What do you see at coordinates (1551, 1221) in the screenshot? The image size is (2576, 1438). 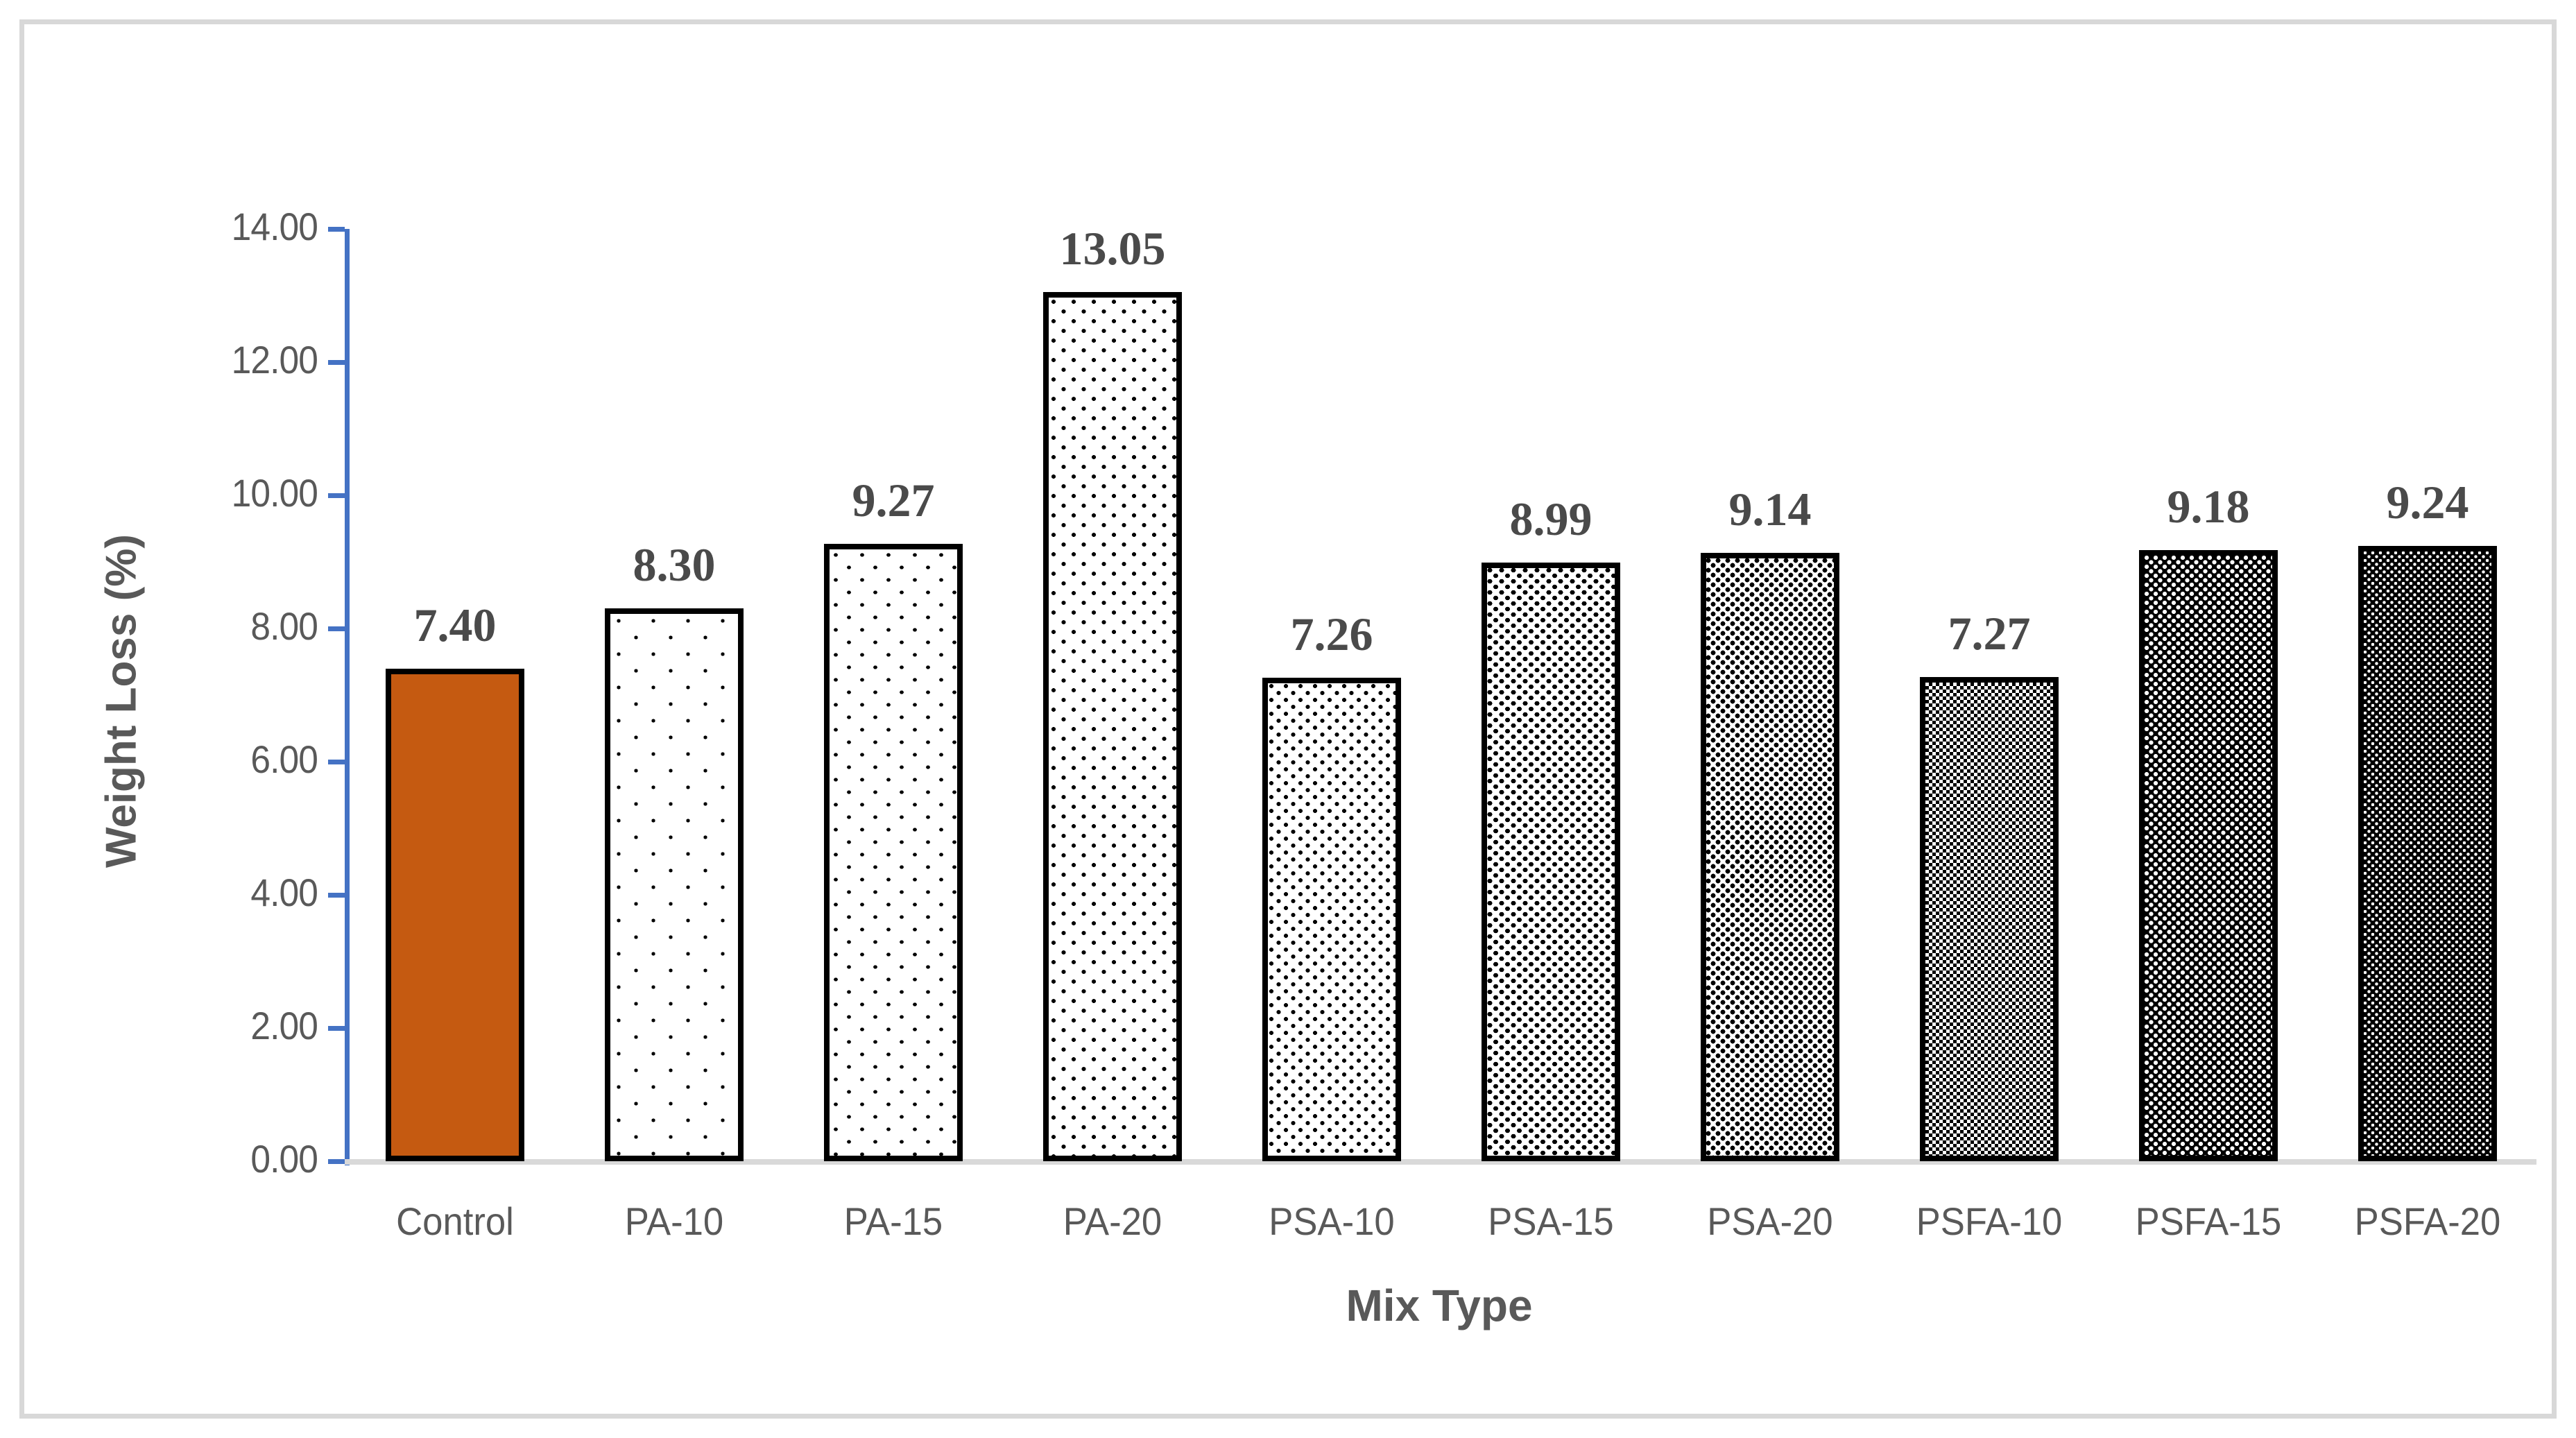 I see `x-tick-label-psa-15: PSA-15` at bounding box center [1551, 1221].